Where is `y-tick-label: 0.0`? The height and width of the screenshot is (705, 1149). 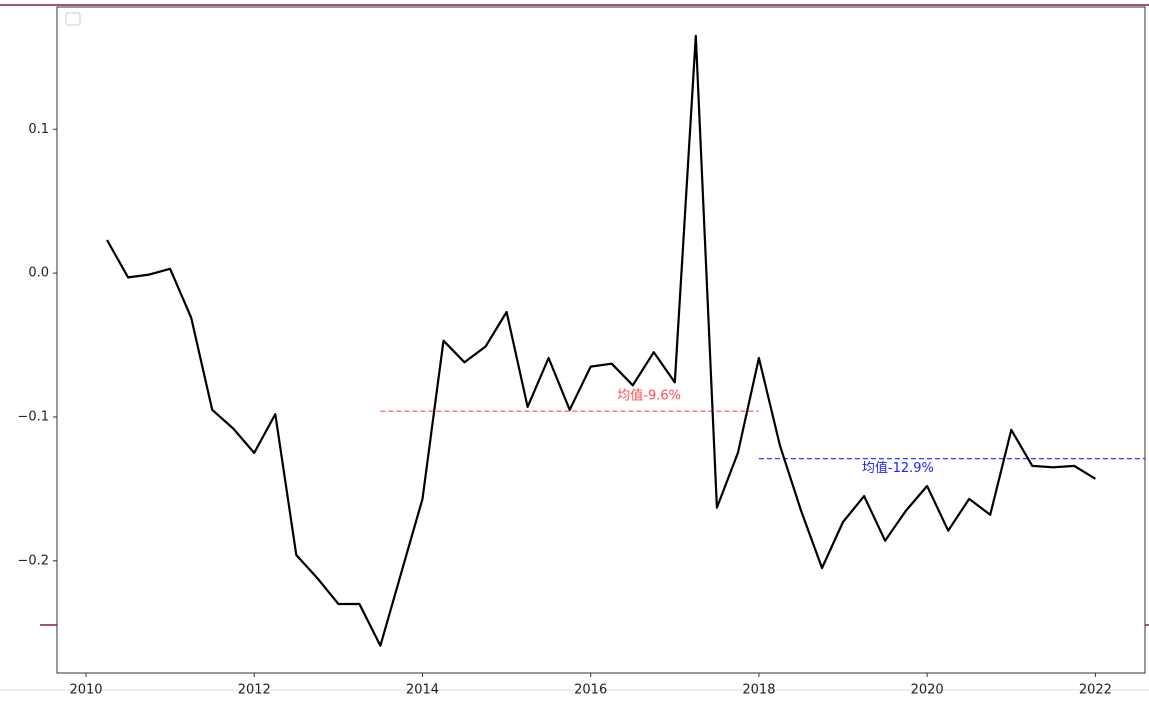
y-tick-label: 0.0 is located at coordinates (38, 273).